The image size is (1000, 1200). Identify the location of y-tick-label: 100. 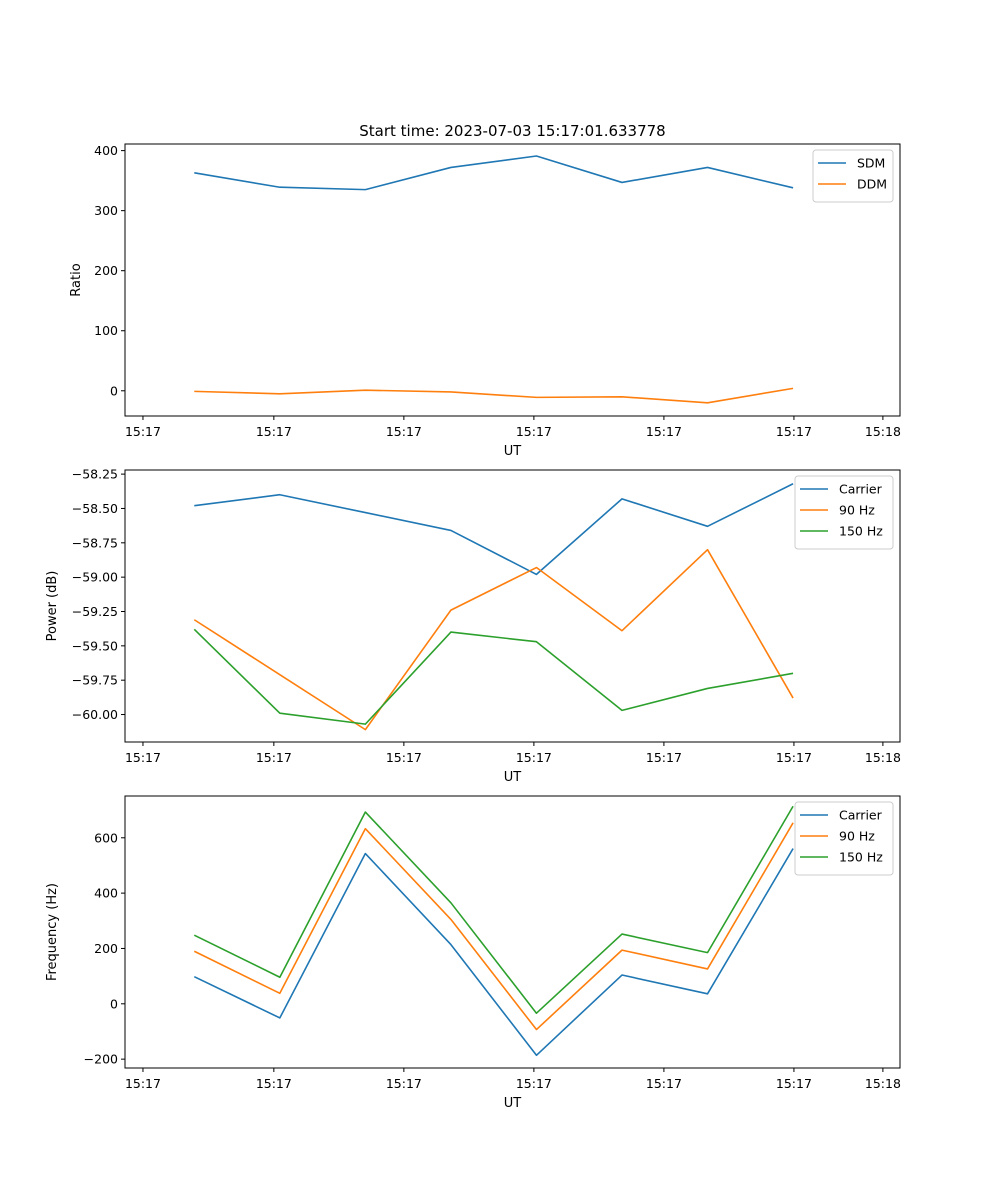
(106, 330).